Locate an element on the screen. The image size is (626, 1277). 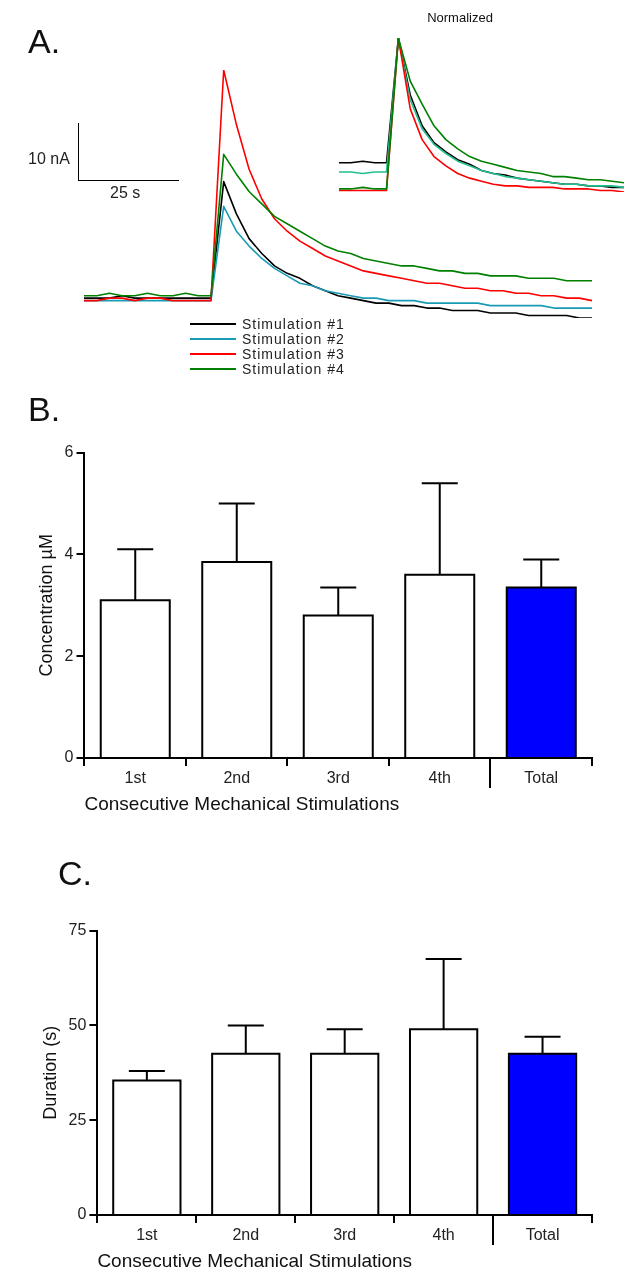
y-tick-label: 2 is located at coordinates (69, 655).